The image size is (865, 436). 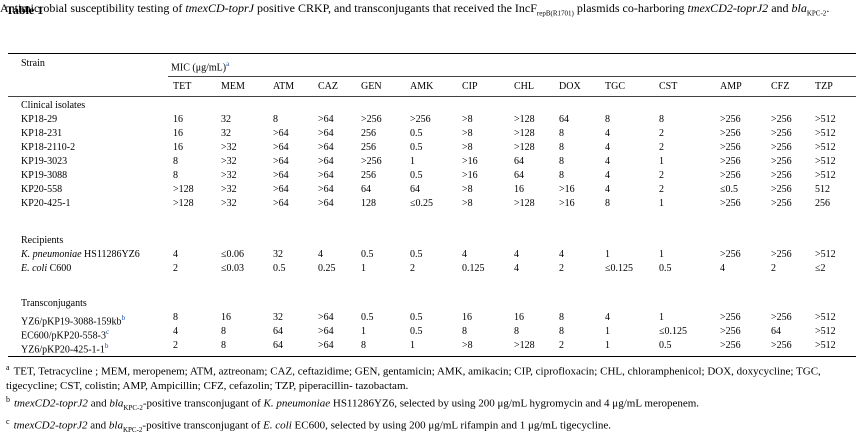 I want to click on mic-value: 32, so click(x=226, y=134).